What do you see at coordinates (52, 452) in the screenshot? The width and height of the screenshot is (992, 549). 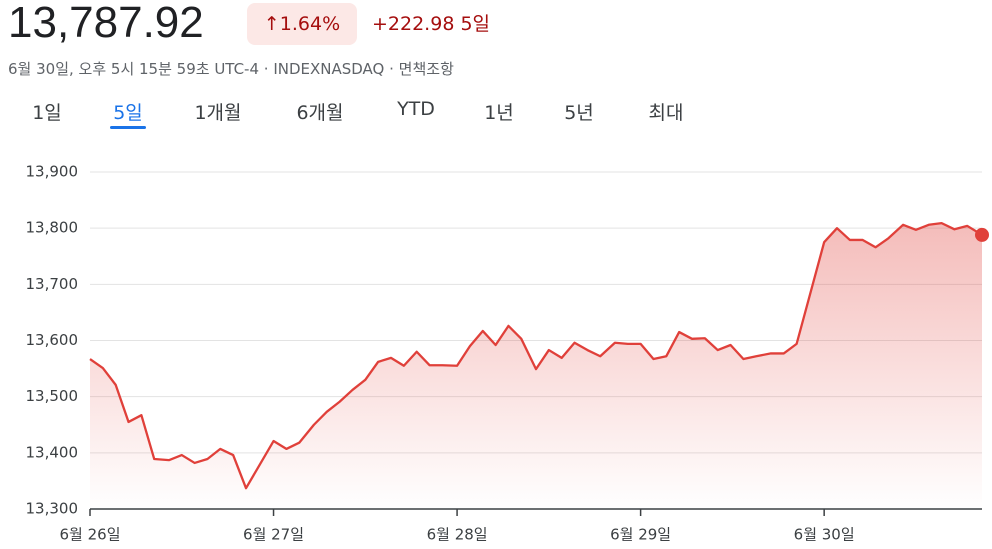 I see `y-tick-label: 13,400` at bounding box center [52, 452].